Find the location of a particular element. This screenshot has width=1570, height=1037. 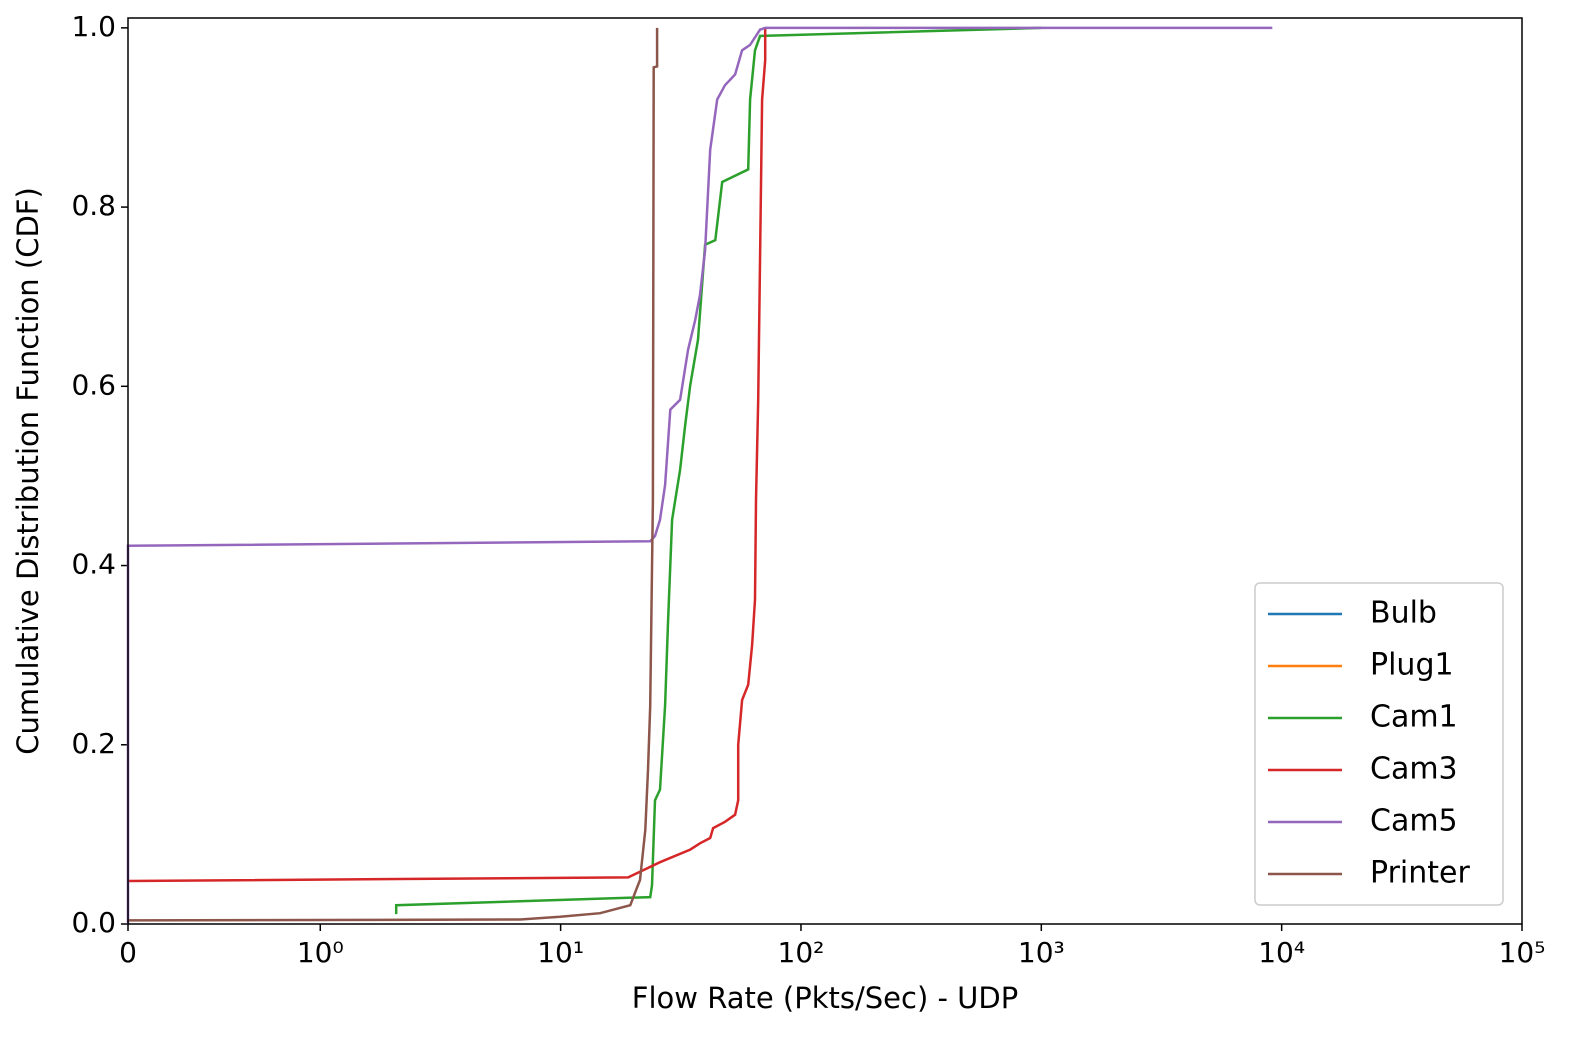

legend-box is located at coordinates (1379, 744).